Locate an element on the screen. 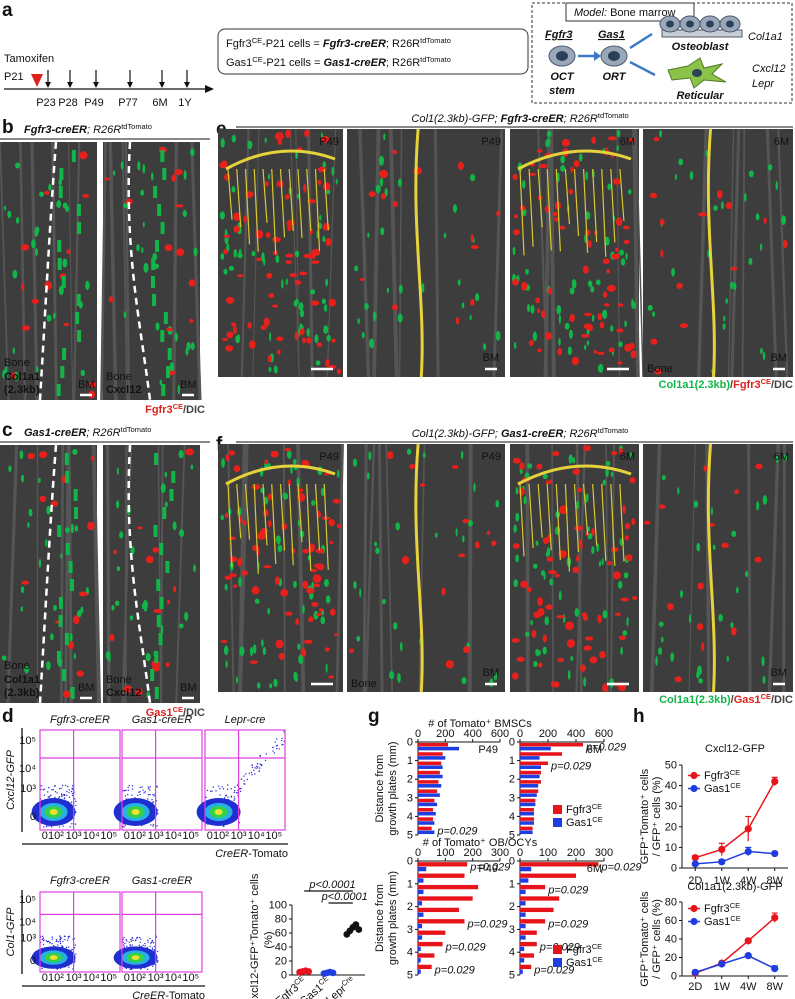 The height and width of the screenshot is (999, 795). y-tick-label: 2 is located at coordinates (512, 780).